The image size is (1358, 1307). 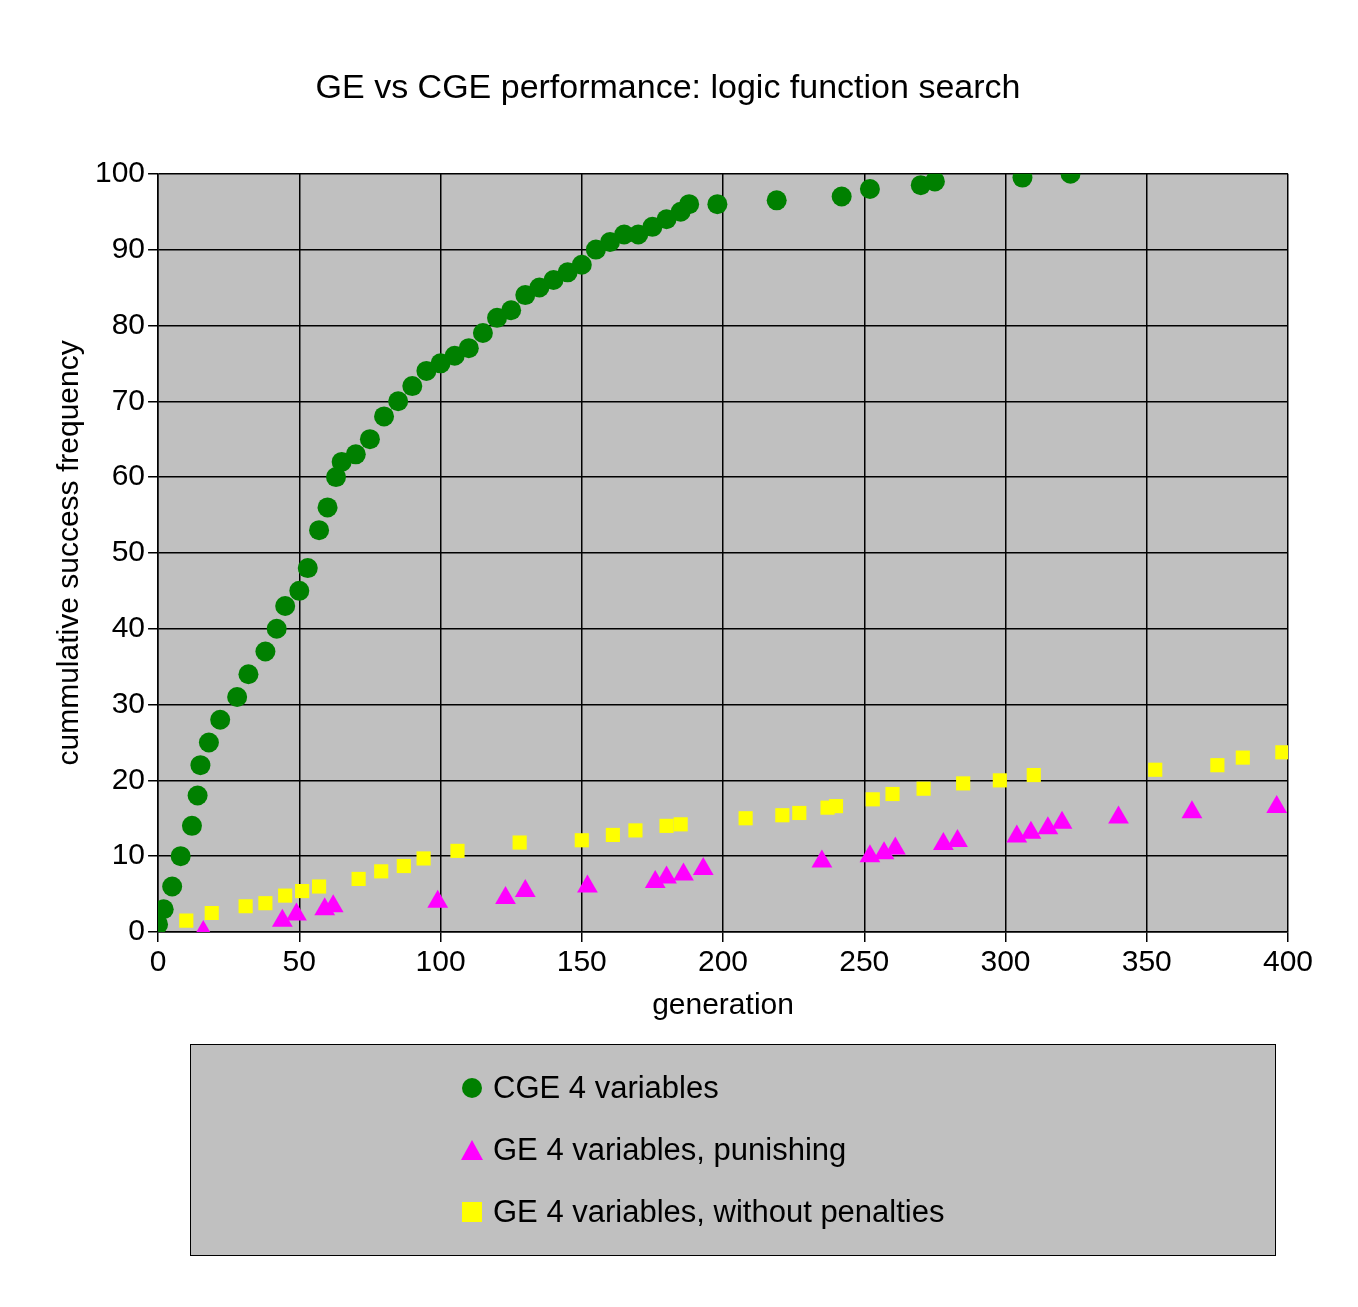 I want to click on x-tick-label: 150, so click(x=581, y=961).